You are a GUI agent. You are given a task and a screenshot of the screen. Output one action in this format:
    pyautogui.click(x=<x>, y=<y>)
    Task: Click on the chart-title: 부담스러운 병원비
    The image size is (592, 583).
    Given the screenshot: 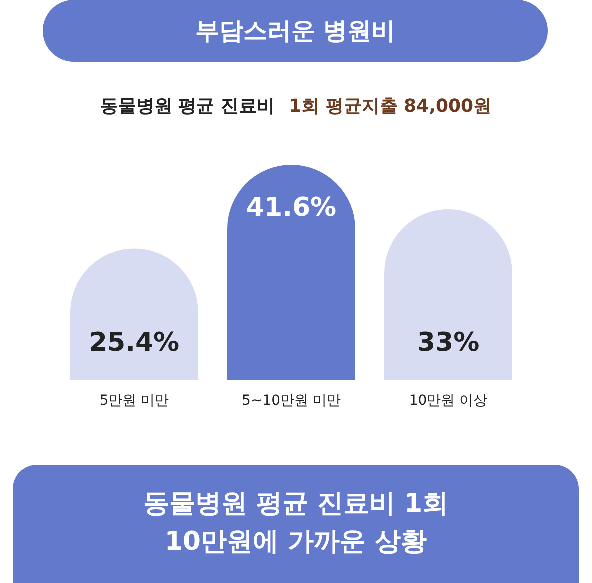 What is the action you would take?
    pyautogui.click(x=295, y=31)
    